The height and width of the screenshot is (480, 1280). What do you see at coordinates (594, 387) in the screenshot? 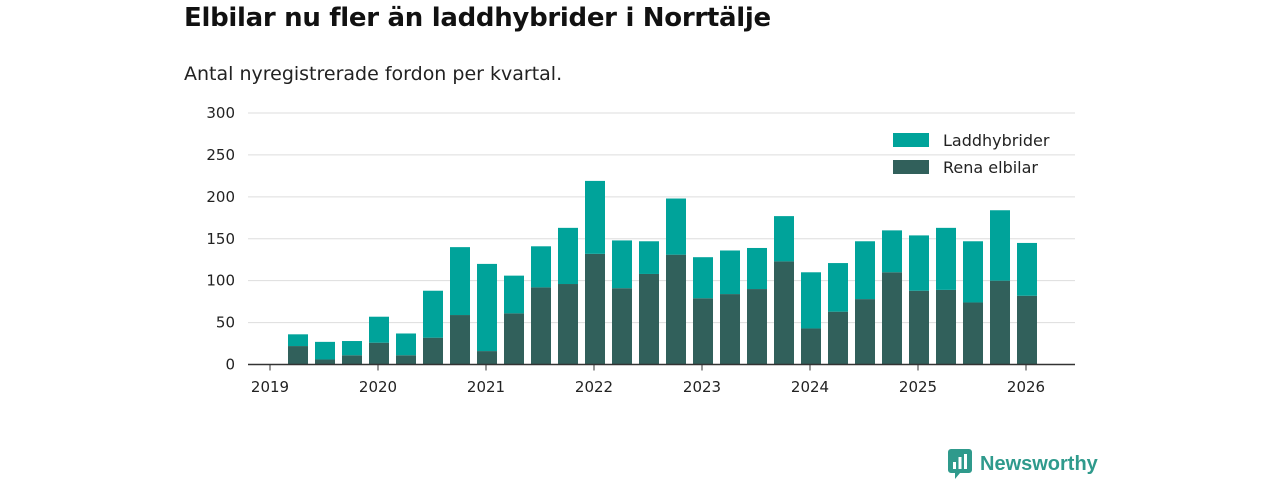
I see `x-tick-label: 2022` at bounding box center [594, 387].